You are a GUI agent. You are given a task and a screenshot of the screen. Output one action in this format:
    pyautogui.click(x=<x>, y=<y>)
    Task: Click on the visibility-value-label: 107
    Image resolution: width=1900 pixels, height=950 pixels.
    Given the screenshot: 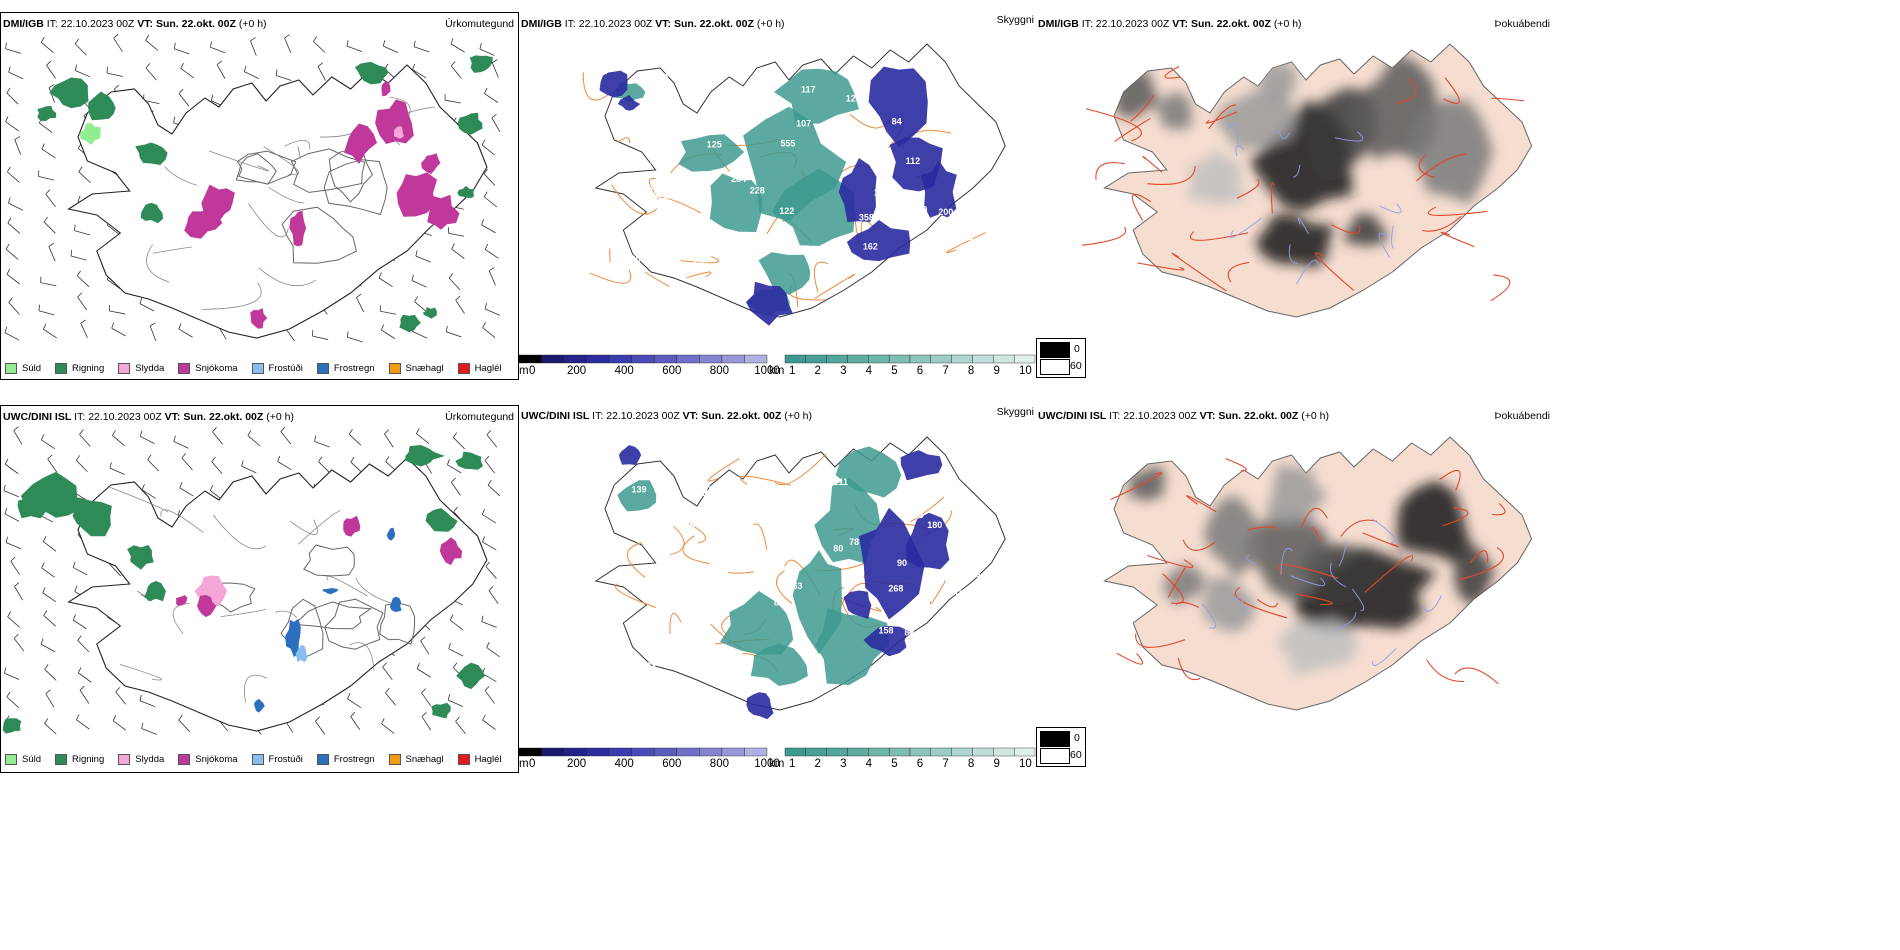 What is the action you would take?
    pyautogui.click(x=980, y=618)
    